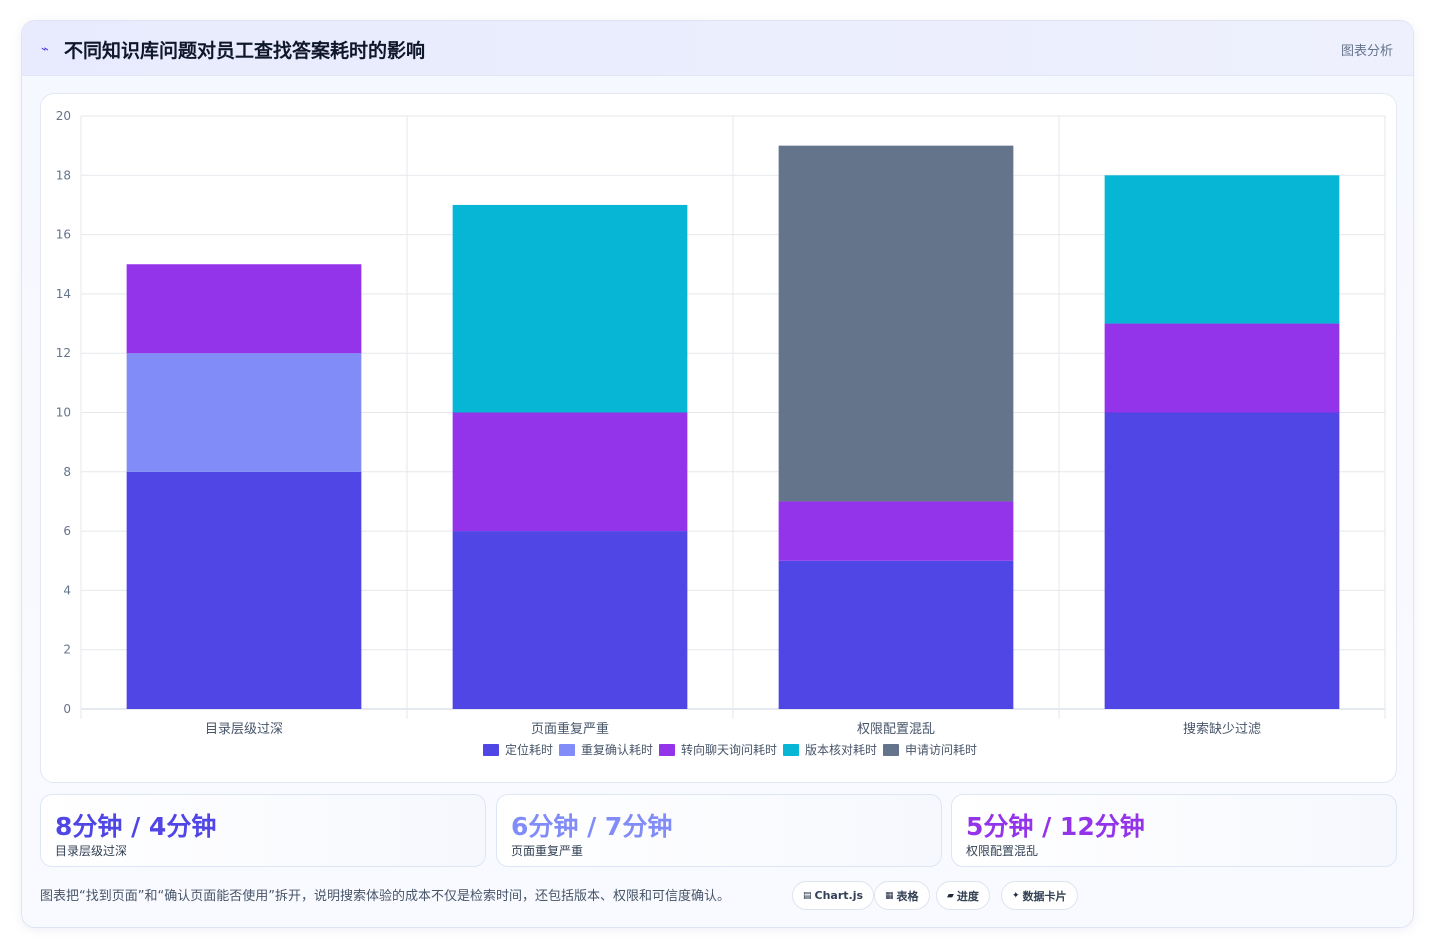 The width and height of the screenshot is (1435, 949). I want to click on x-tick-label: 目录层级过深, so click(244, 729).